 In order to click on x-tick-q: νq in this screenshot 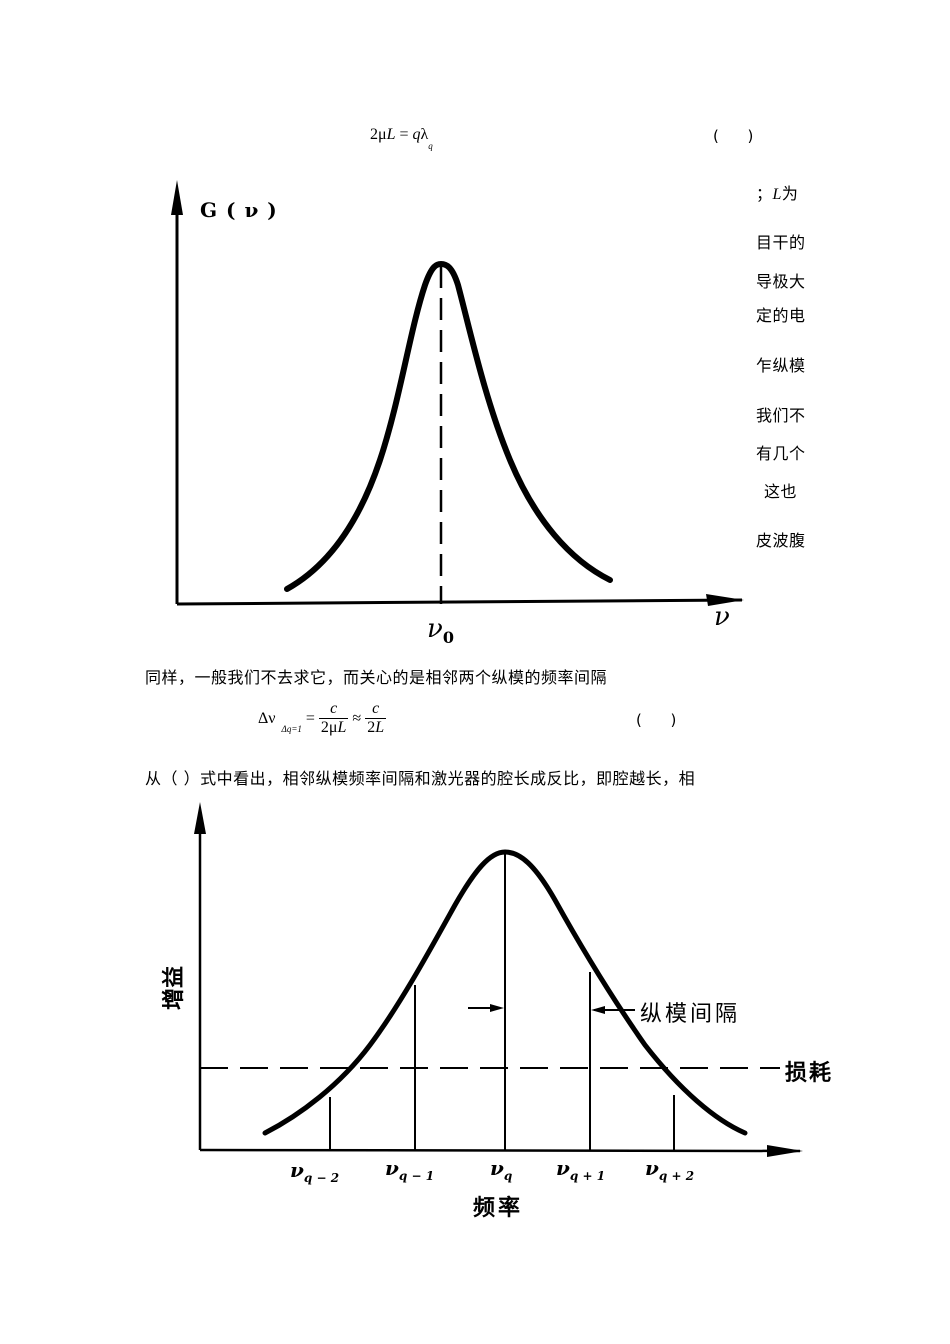, I will do `click(501, 1169)`.